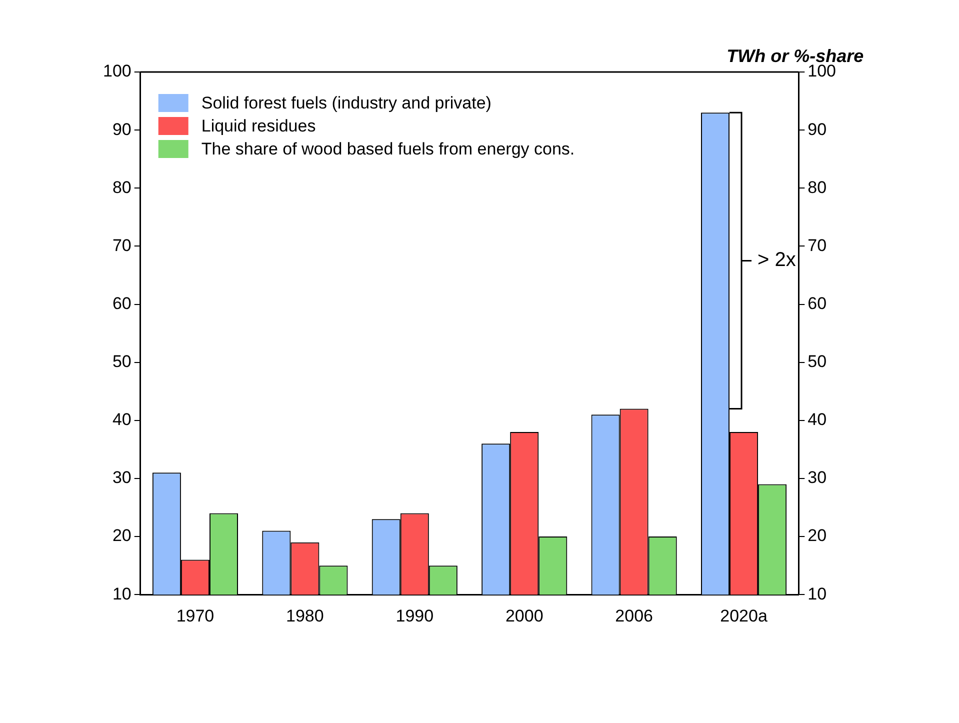 The width and height of the screenshot is (959, 723). Describe the element at coordinates (346, 103) in the screenshot. I see `legend-label: Solid forest fuels (industry and private)` at that location.